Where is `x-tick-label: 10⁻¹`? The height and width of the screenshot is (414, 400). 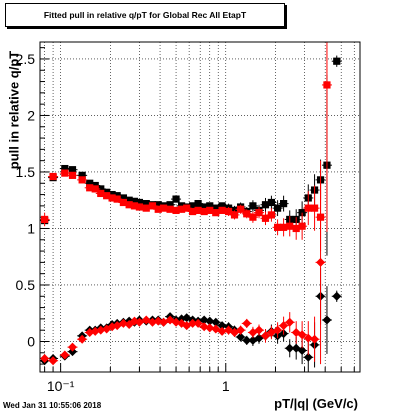 x-tick-label: 10⁻¹ is located at coordinates (61, 386).